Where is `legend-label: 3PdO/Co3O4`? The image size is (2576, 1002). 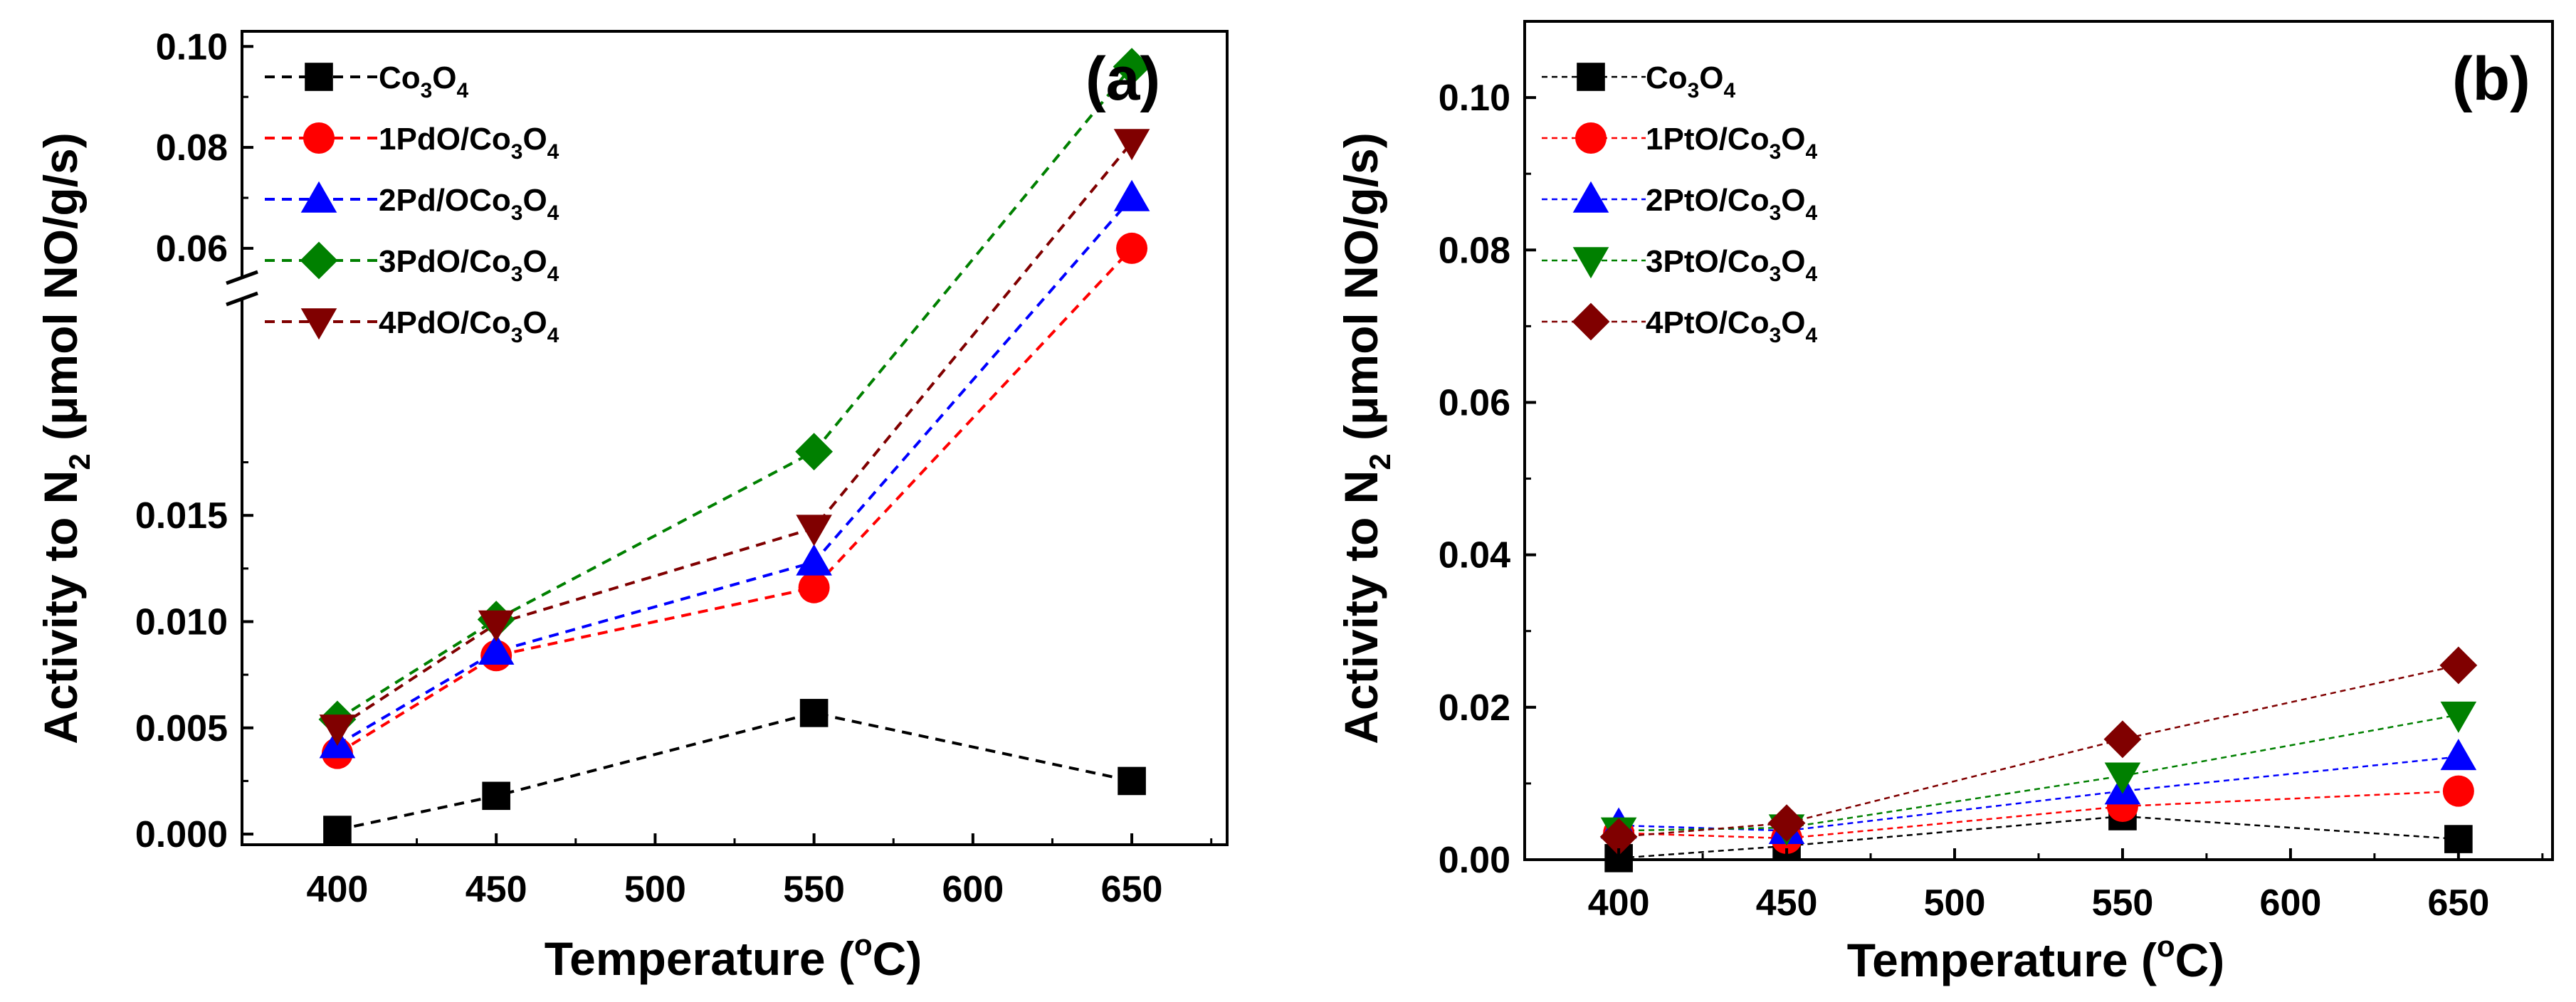
legend-label: 3PdO/Co3O4 is located at coordinates (469, 265).